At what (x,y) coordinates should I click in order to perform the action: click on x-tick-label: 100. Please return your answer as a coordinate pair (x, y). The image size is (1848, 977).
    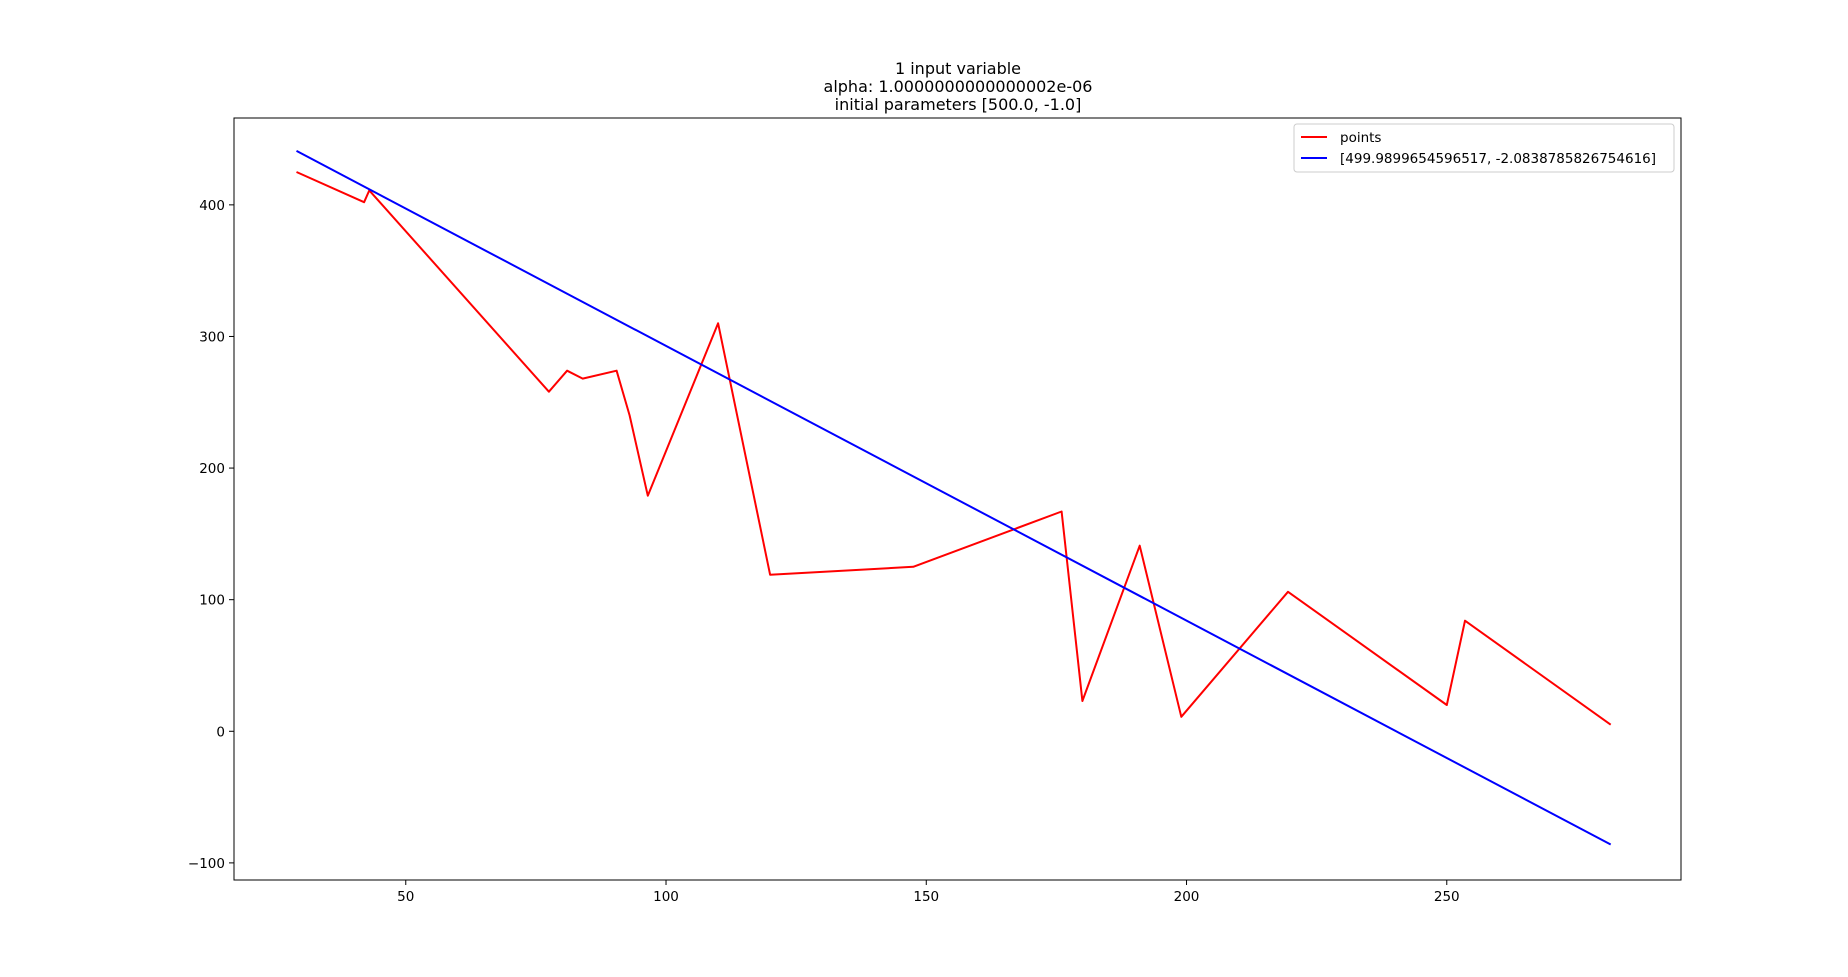
    Looking at the image, I should click on (666, 897).